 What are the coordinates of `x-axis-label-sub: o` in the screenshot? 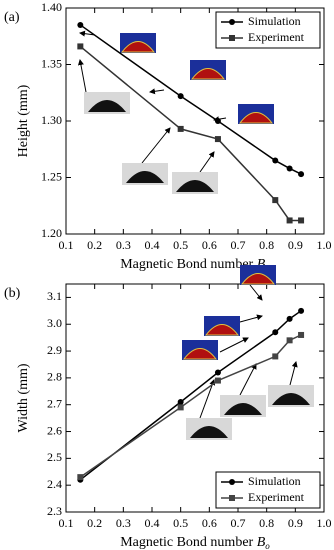 It's located at (267, 545).